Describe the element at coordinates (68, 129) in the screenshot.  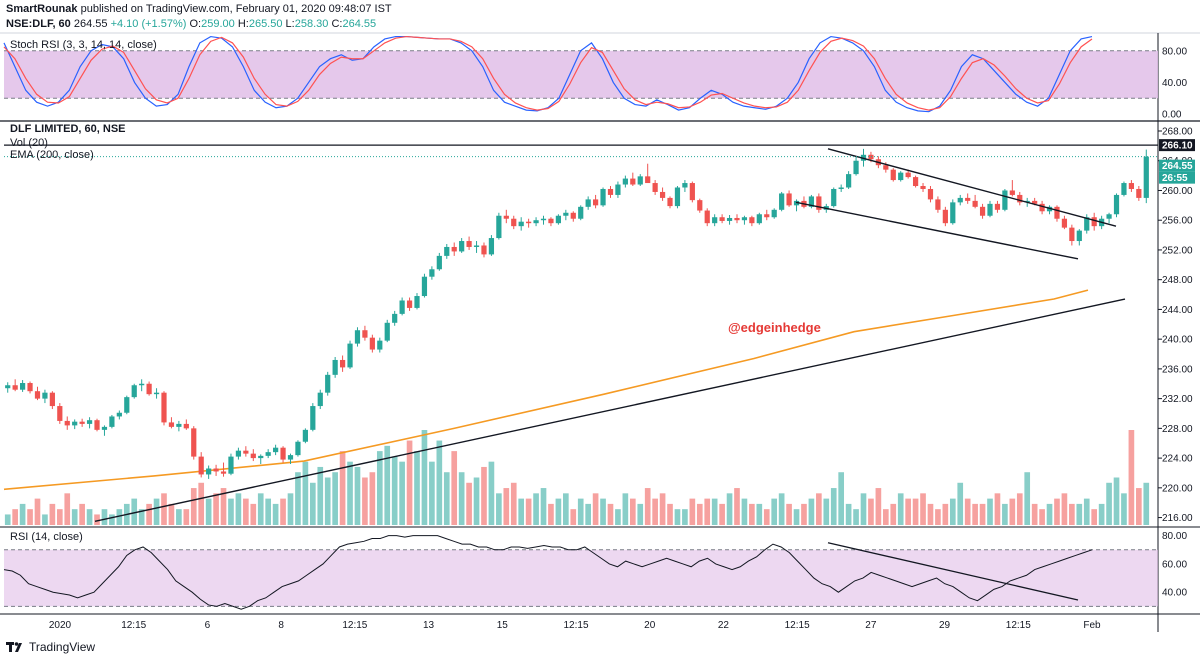
I see `main-pane-label: DLF LIMITED, 60, NSE` at that location.